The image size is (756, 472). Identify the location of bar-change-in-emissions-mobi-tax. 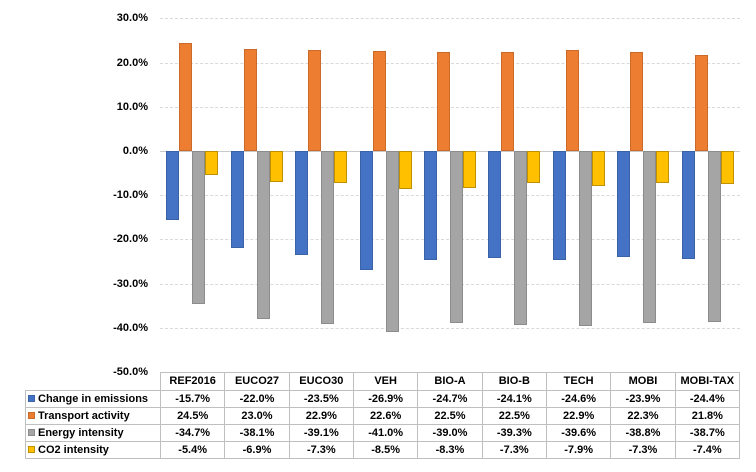
(688, 205).